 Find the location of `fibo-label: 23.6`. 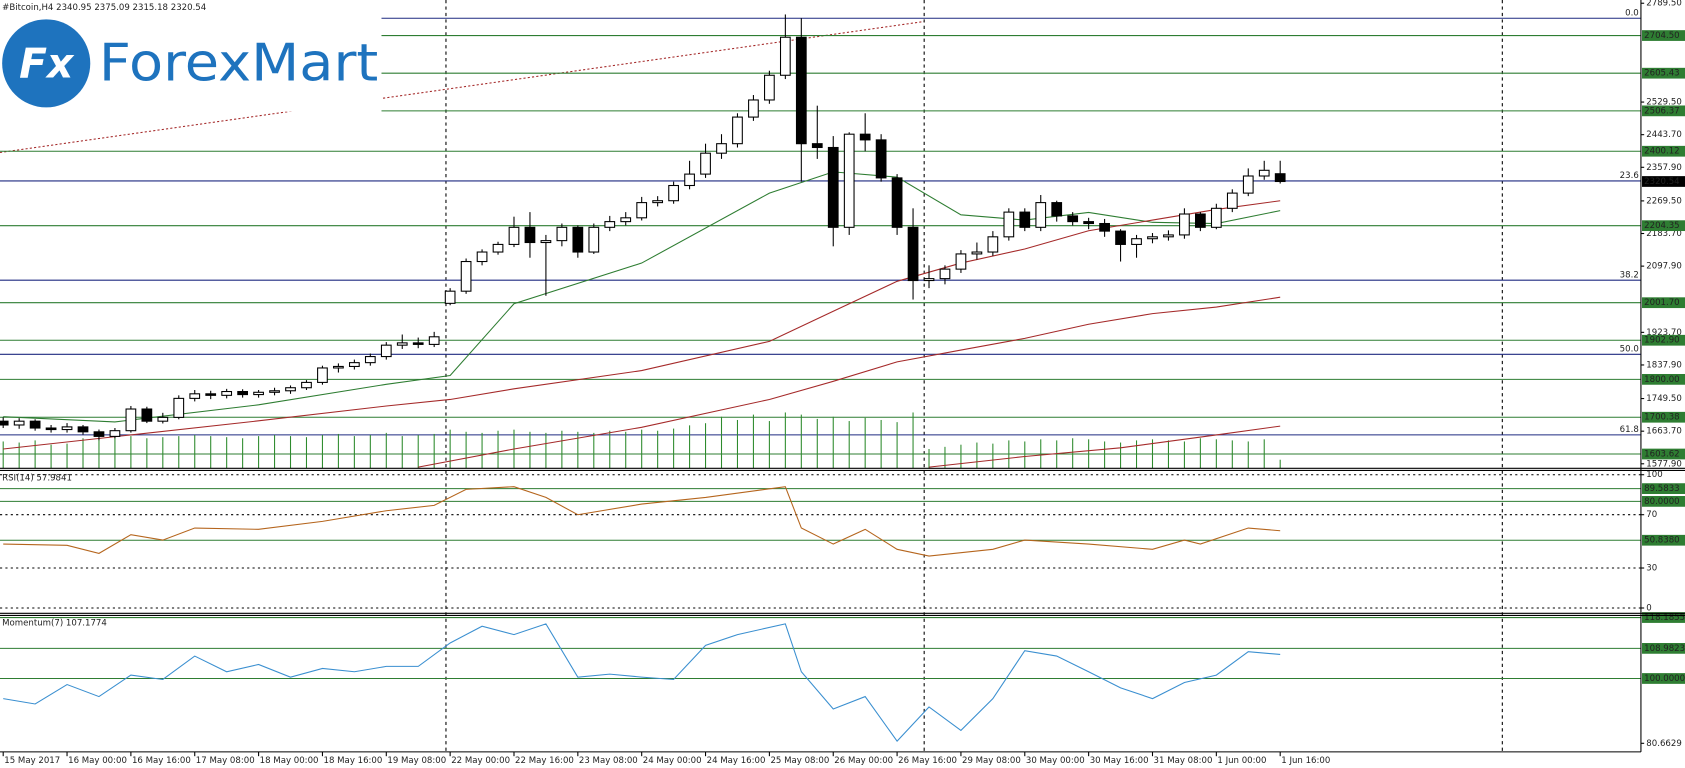

fibo-label: 23.6 is located at coordinates (1629, 176).